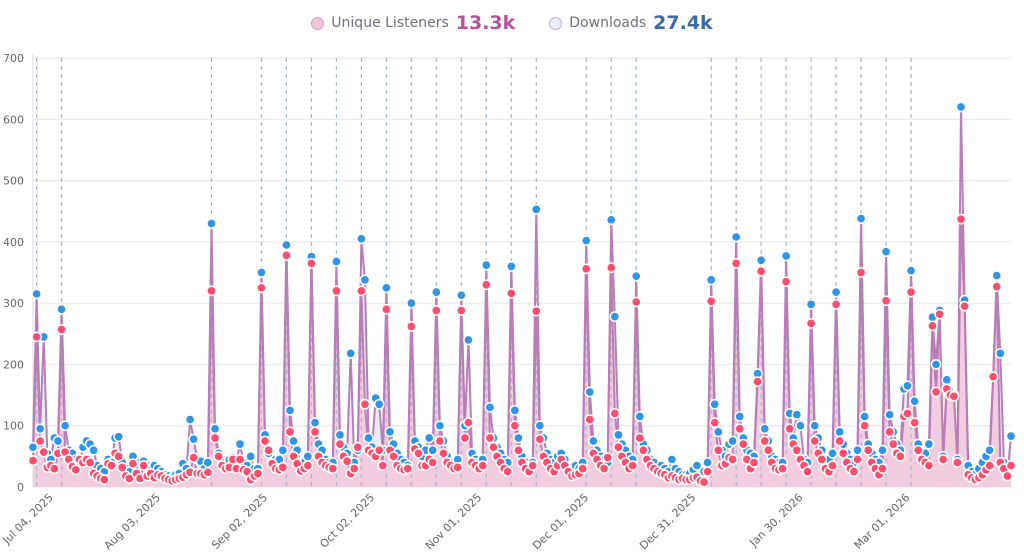  Describe the element at coordinates (13, 364) in the screenshot. I see `y-tick-label: 200` at that location.